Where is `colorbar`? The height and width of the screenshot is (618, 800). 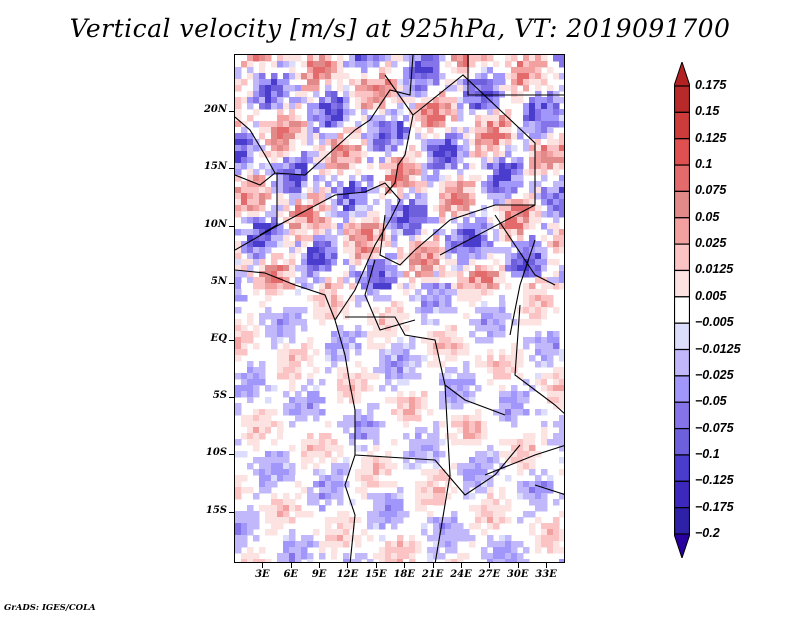
colorbar is located at coordinates (682, 310).